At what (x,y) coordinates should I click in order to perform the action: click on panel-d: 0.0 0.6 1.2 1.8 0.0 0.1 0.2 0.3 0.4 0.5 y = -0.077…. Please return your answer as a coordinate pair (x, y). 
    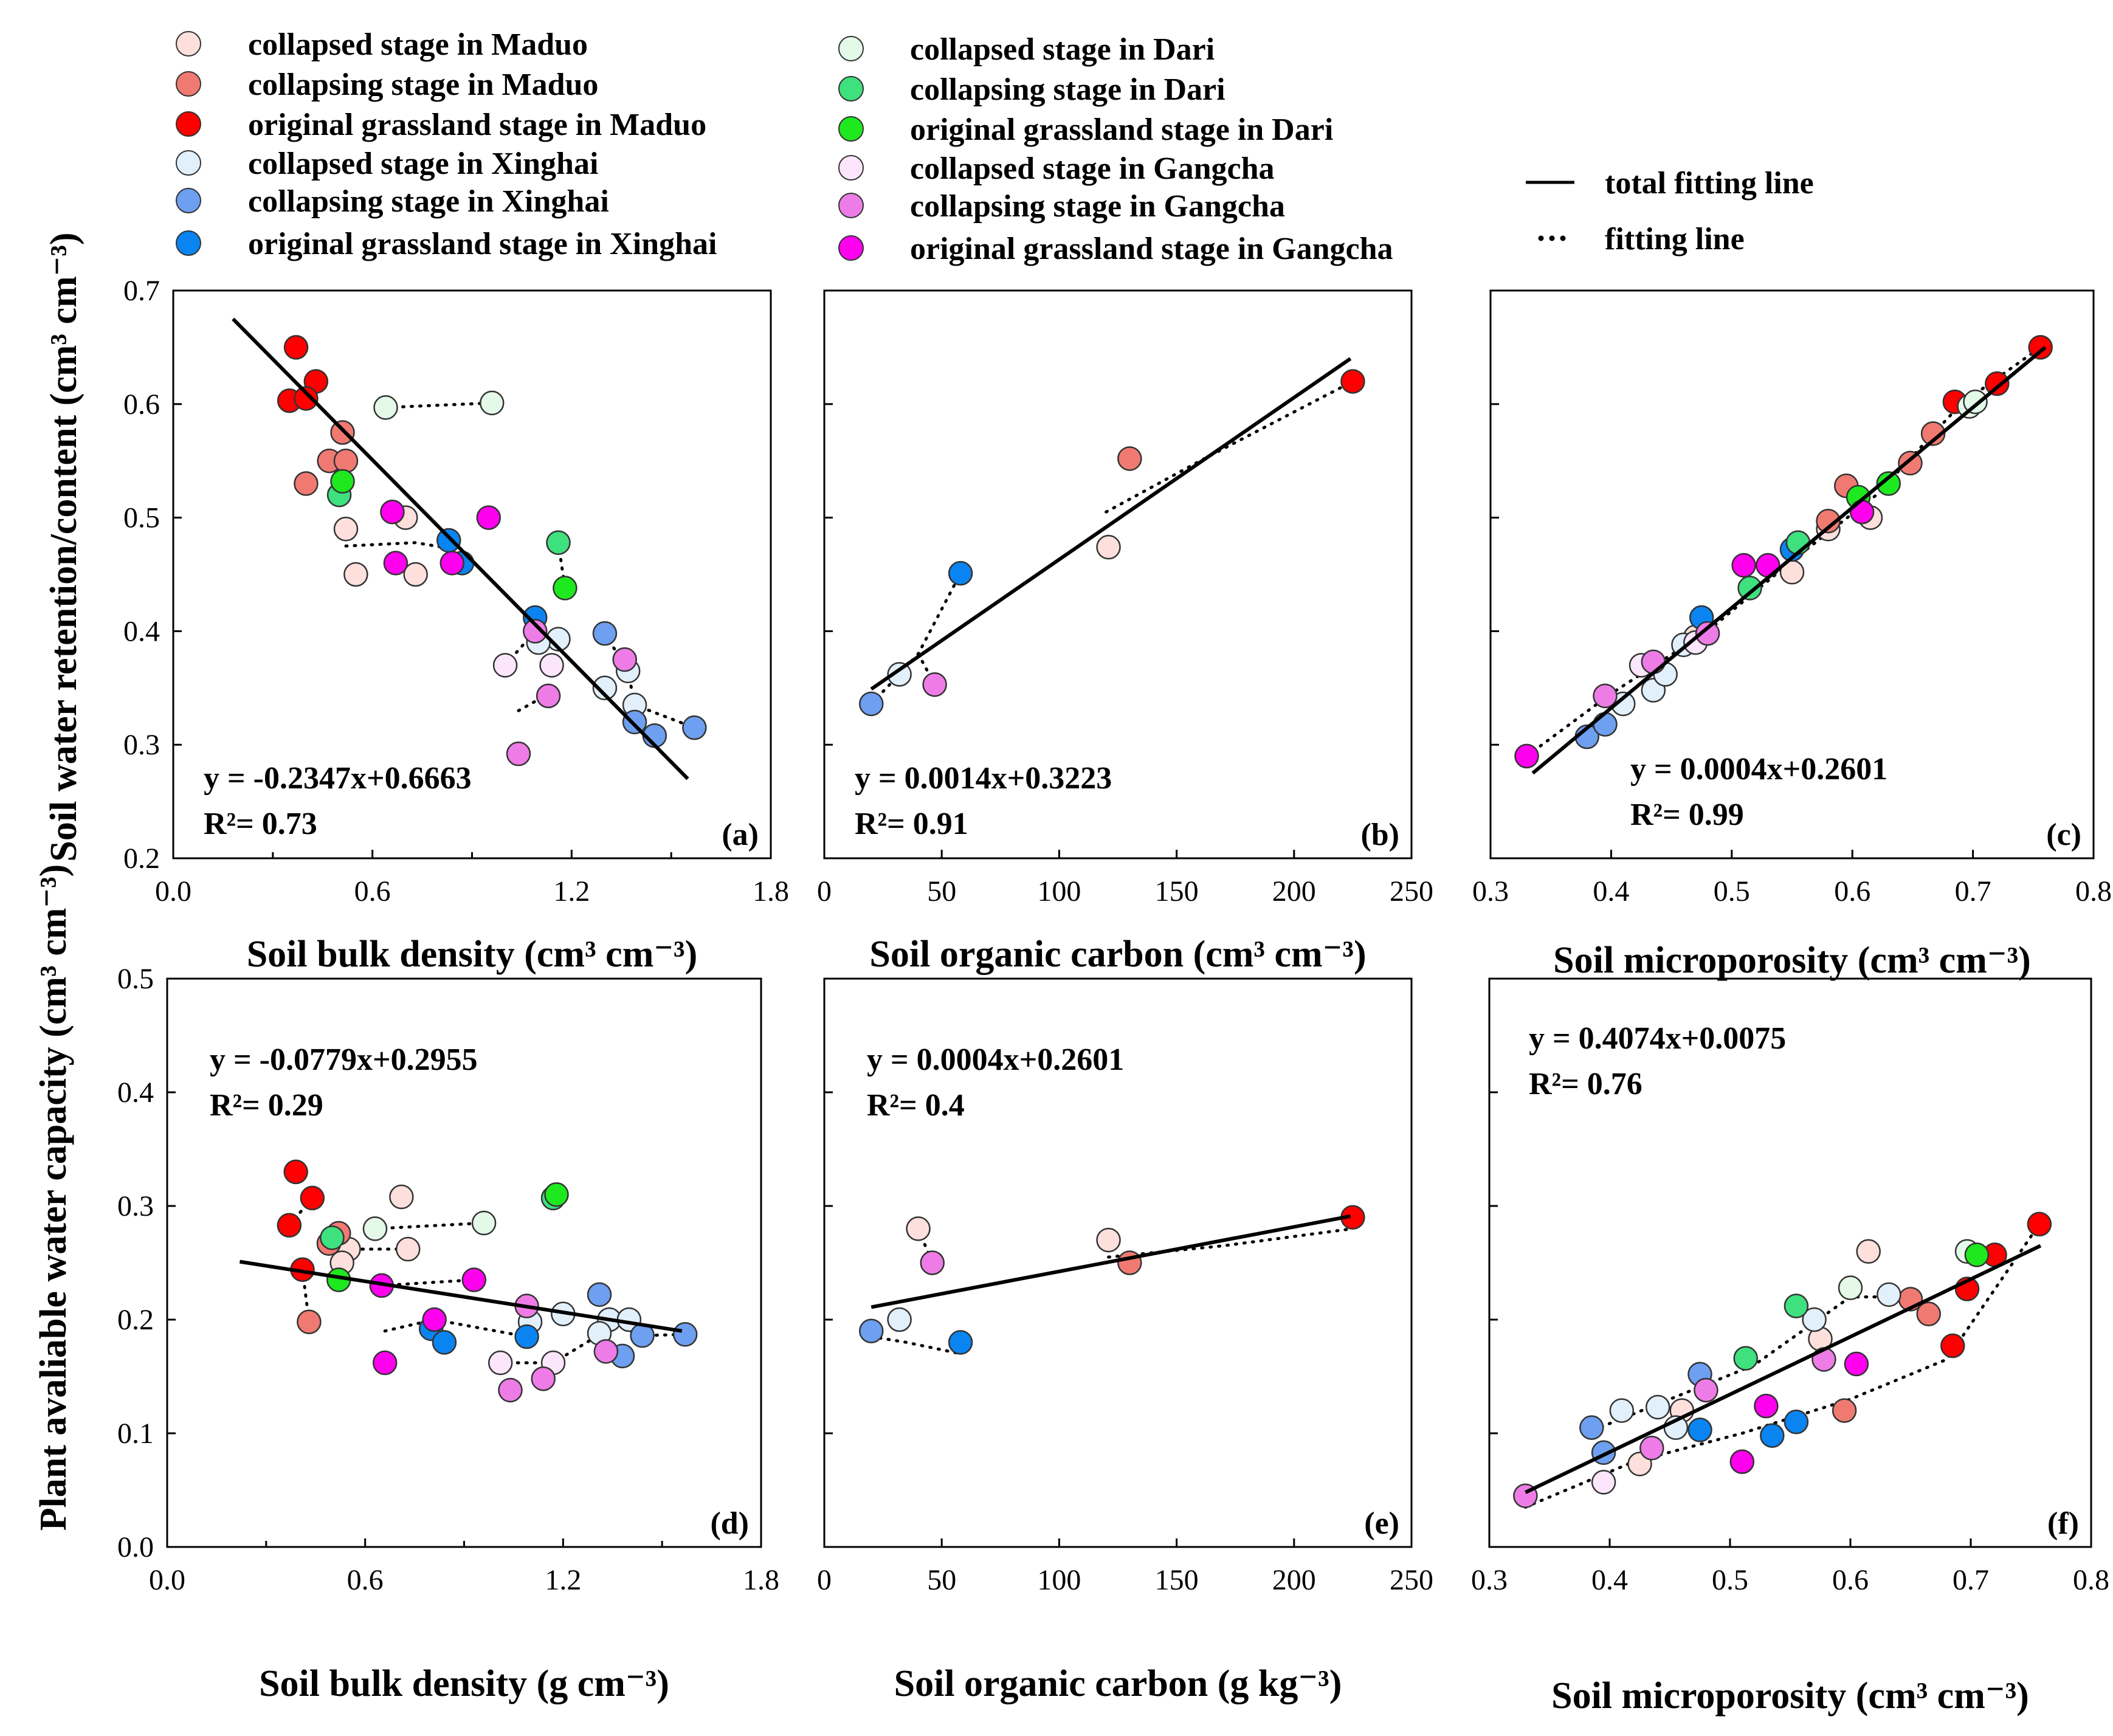
    Looking at the image, I should click on (448, 1333).